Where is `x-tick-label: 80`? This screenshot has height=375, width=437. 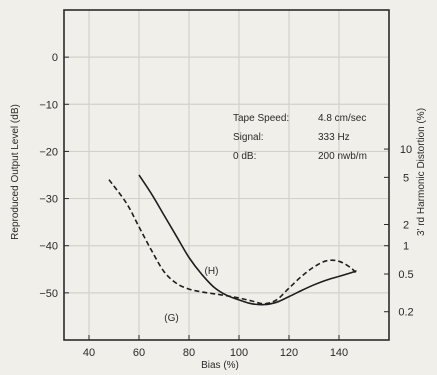
x-tick-label: 80 is located at coordinates (189, 353).